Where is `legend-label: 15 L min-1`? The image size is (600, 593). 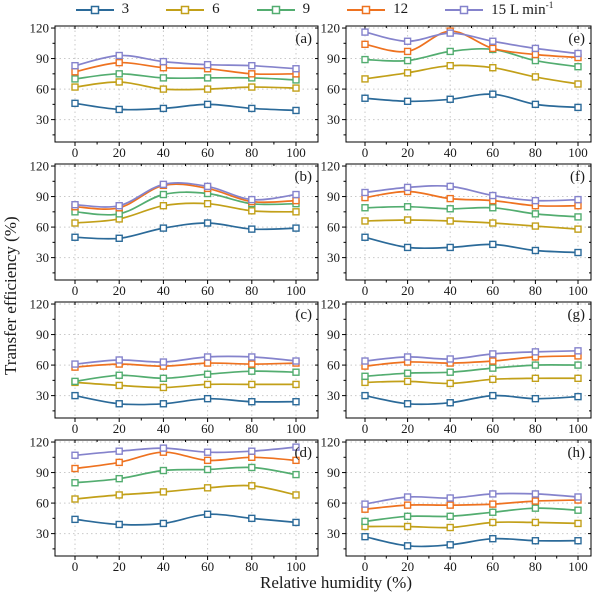 legend-label: 15 L min-1 is located at coordinates (522, 9).